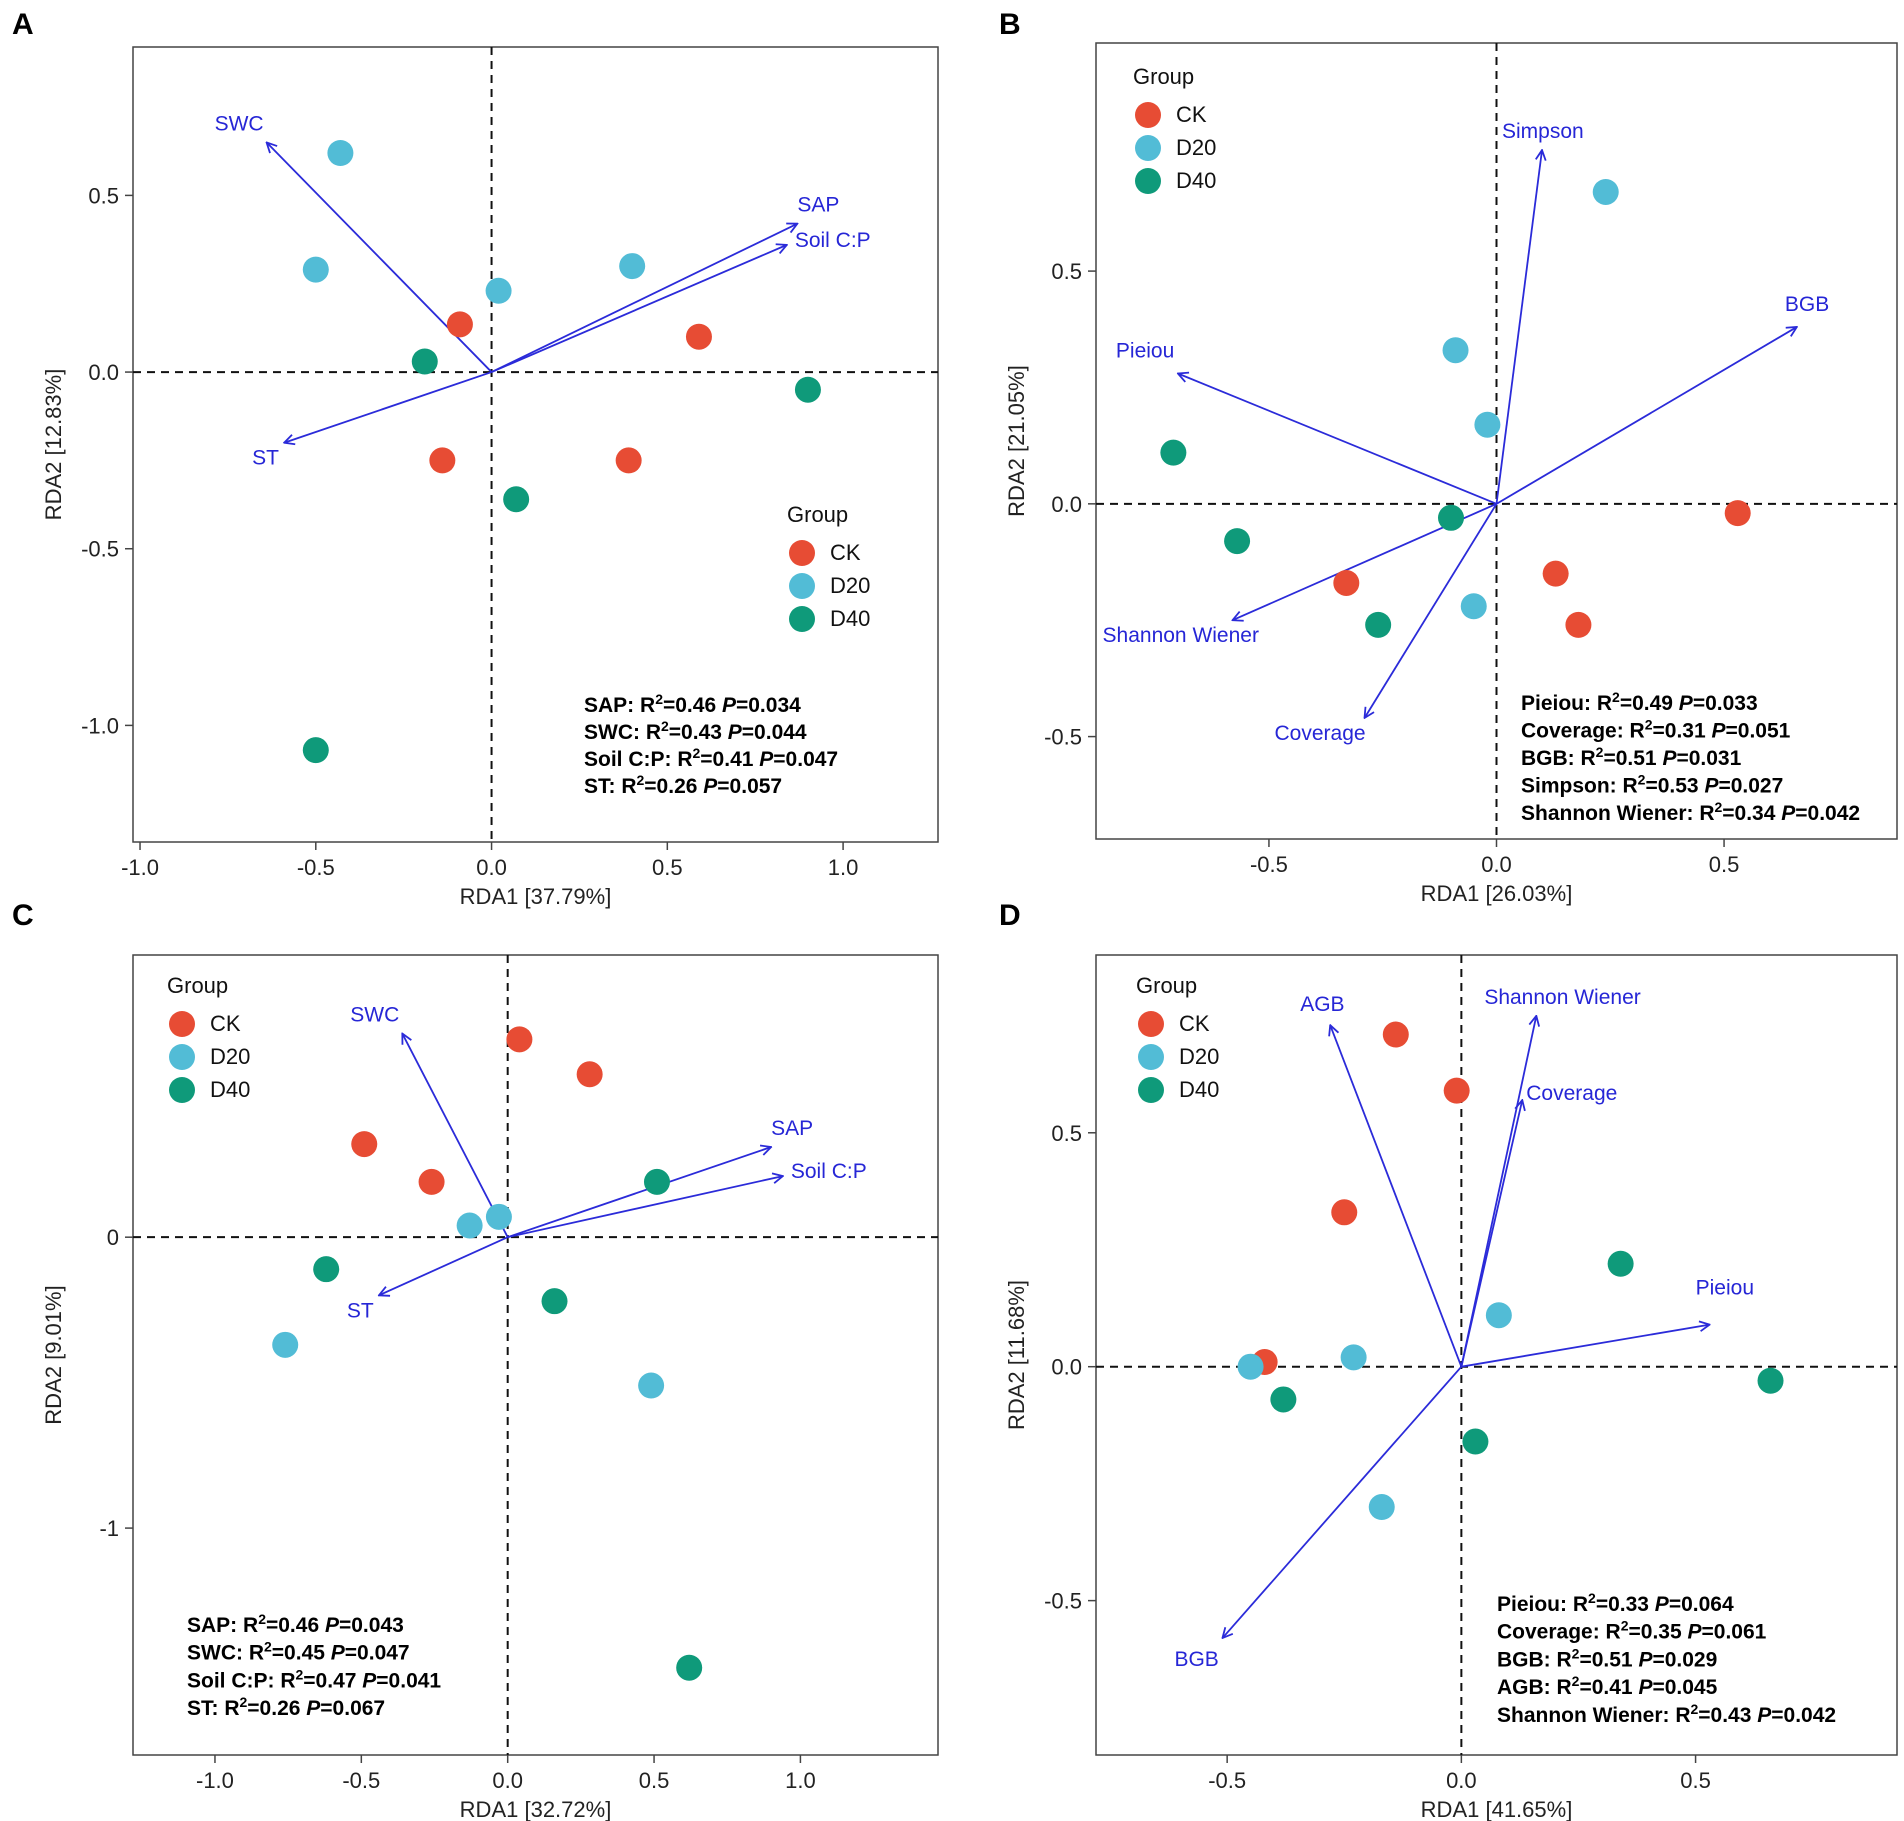 Image resolution: width=1904 pixels, height=1821 pixels. Describe the element at coordinates (1016, 1355) in the screenshot. I see `y-axis-title: RDA2 [11.68%]` at that location.